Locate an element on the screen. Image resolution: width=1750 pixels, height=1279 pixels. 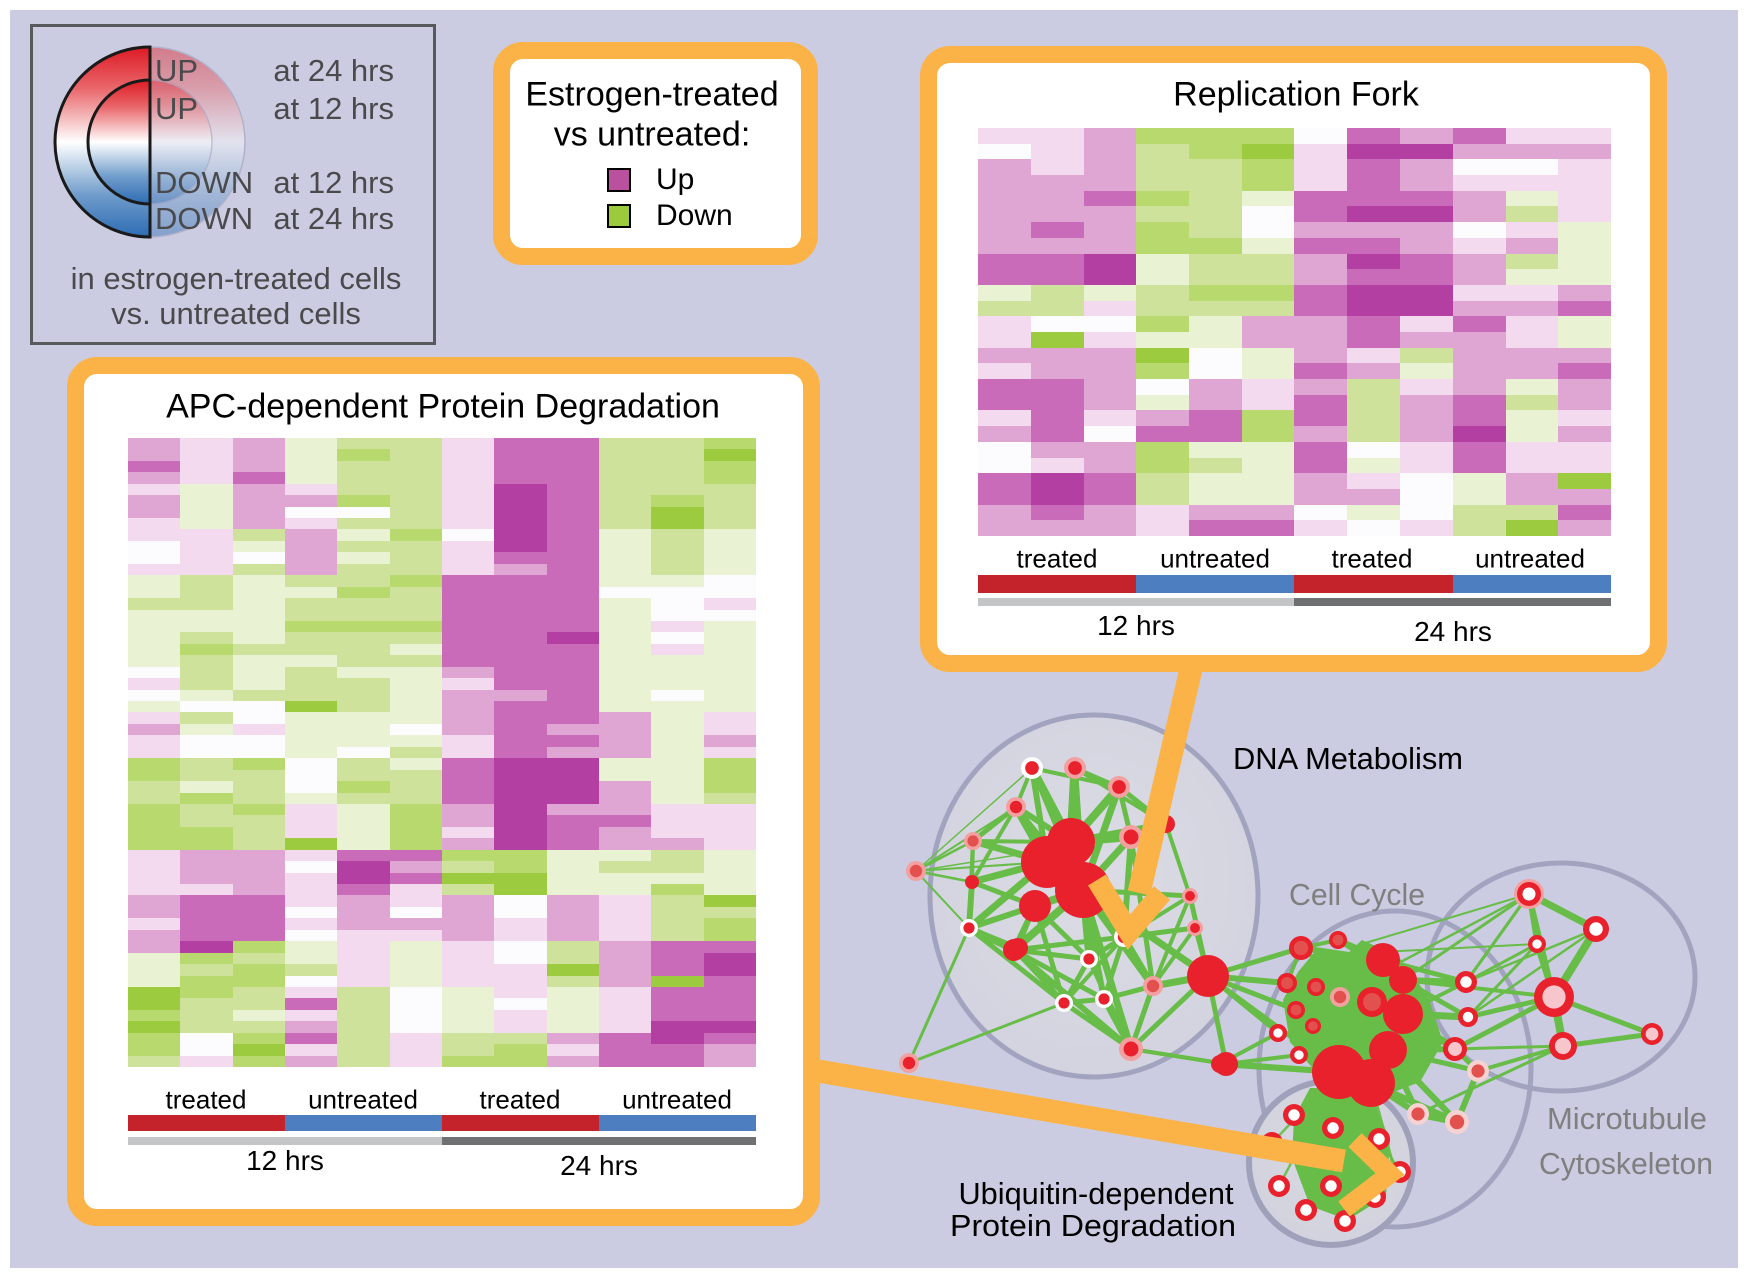
svg-text: Microtubule is located at coordinates (1627, 1118).